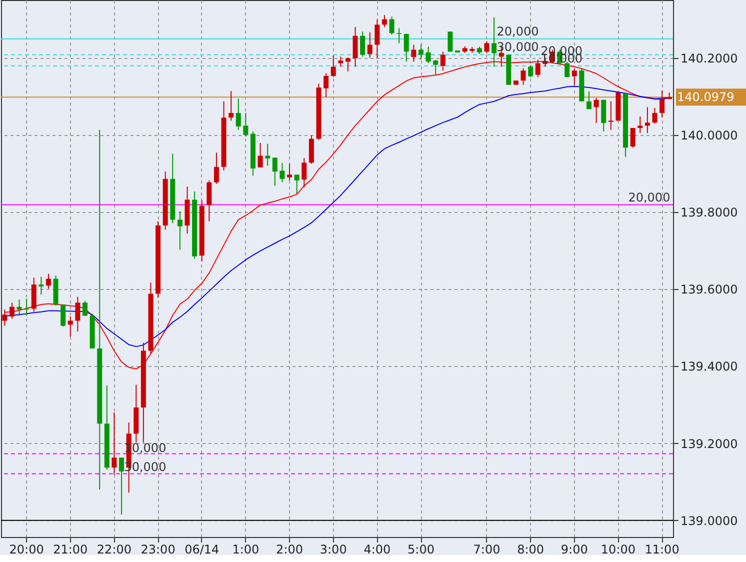 The height and width of the screenshot is (562, 746). What do you see at coordinates (709, 443) in the screenshot?
I see `y-tick-label: 139.2000` at bounding box center [709, 443].